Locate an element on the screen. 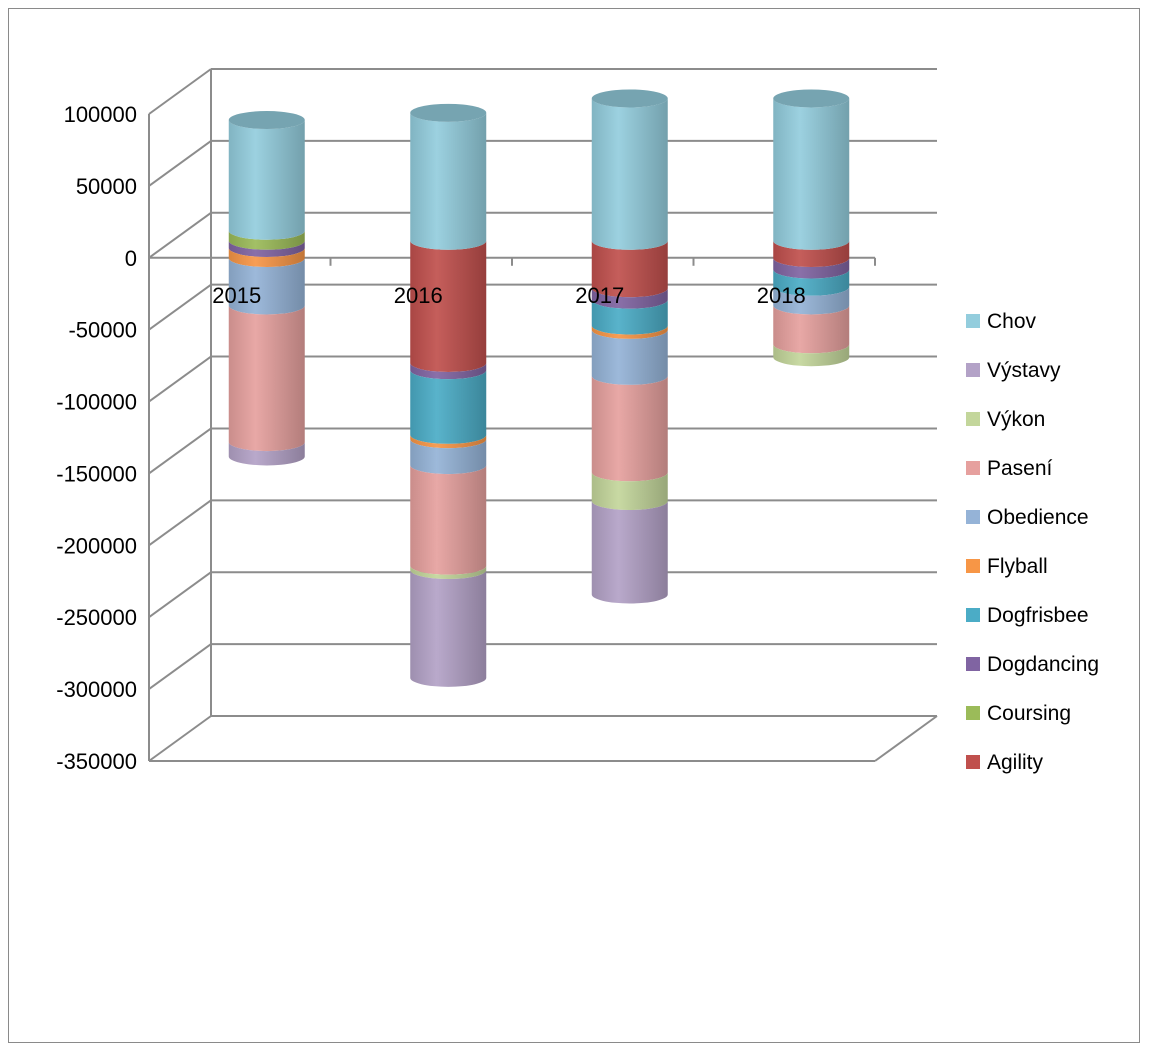 The height and width of the screenshot is (1052, 1149). bar-segment-obedience-2016 is located at coordinates (448, 457).